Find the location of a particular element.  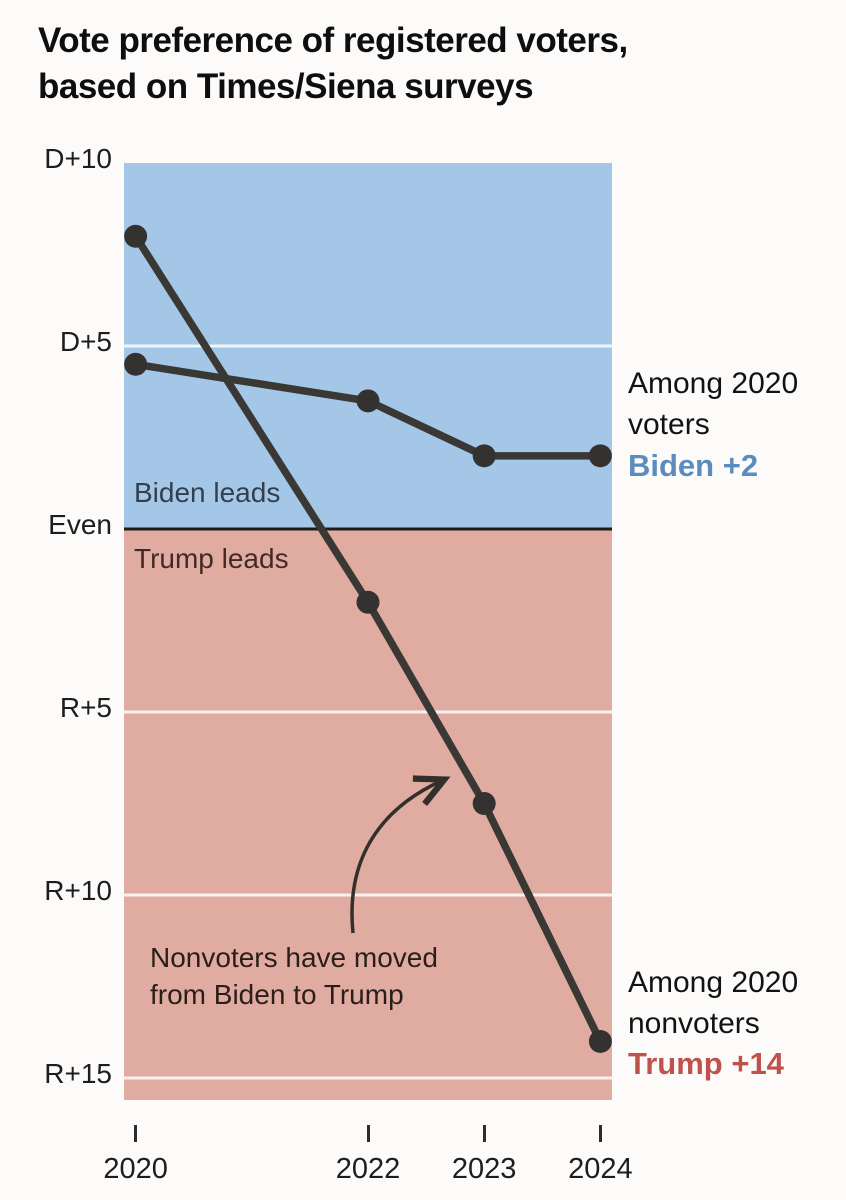

data-point-voters-2020 is located at coordinates (136, 364).